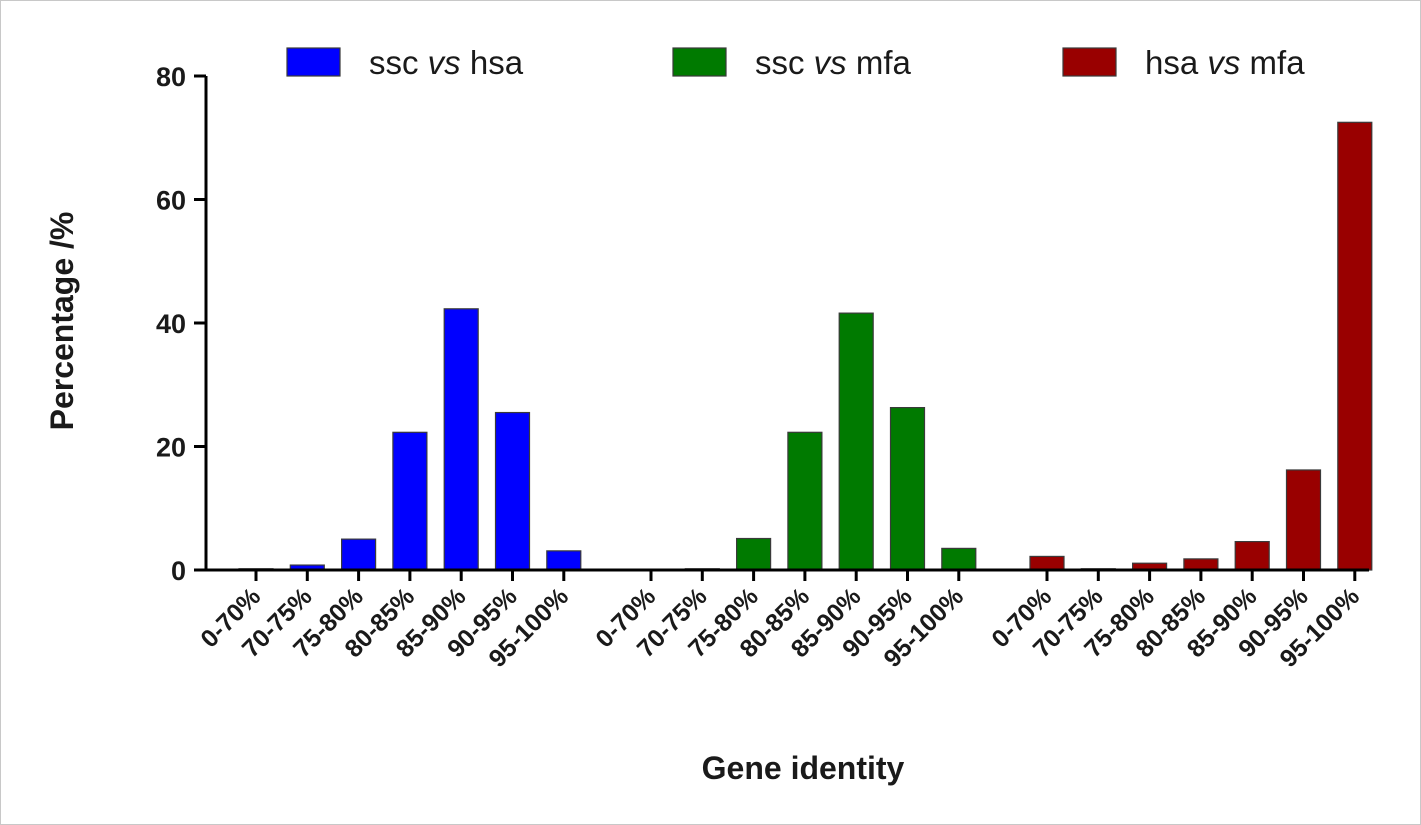  Describe the element at coordinates (178, 571) in the screenshot. I see `y-tick-label: 0` at that location.